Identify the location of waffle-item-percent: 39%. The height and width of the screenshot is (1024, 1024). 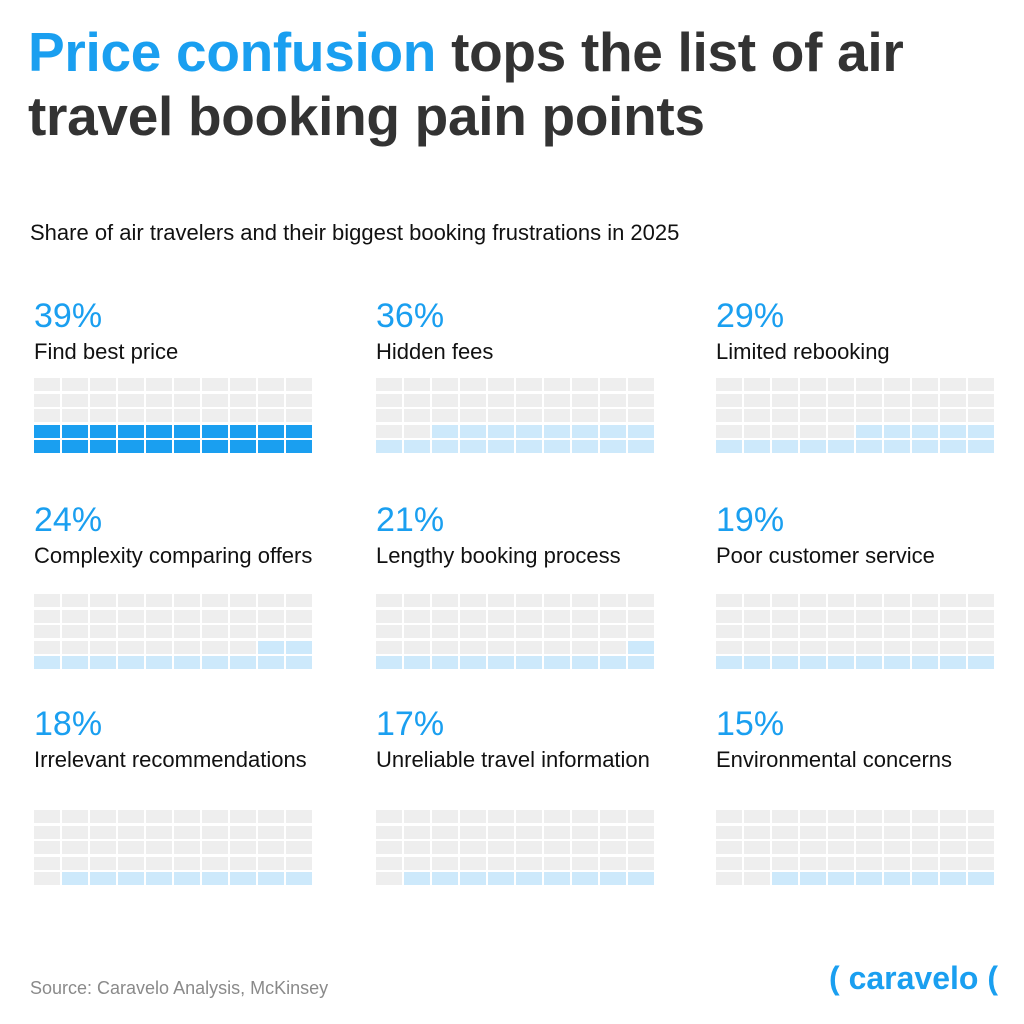
(68, 316).